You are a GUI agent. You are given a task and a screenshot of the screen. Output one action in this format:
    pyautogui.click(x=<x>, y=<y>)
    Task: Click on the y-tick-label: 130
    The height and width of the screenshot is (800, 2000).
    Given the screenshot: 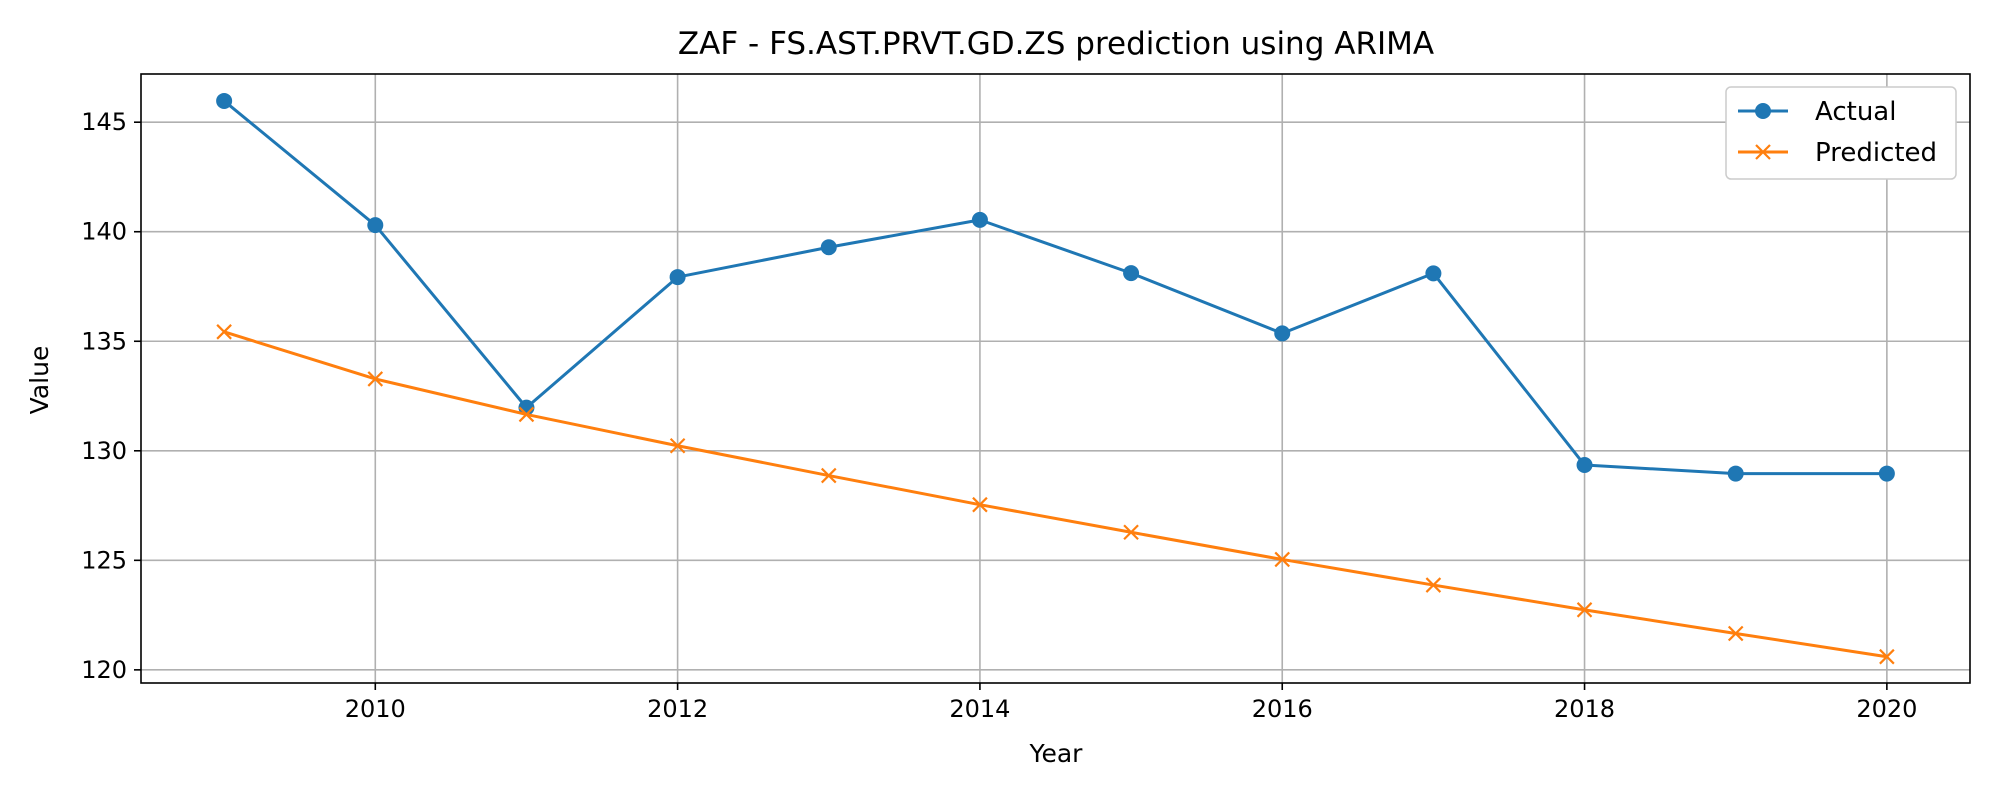 What is the action you would take?
    pyautogui.click(x=104, y=451)
    